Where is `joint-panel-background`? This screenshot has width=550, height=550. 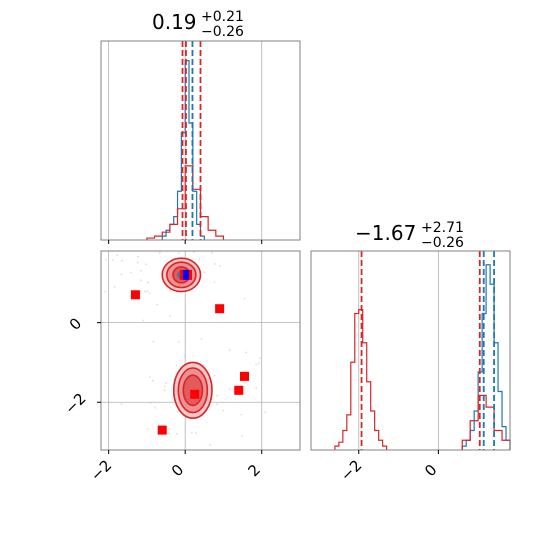
joint-panel-background is located at coordinates (200, 350).